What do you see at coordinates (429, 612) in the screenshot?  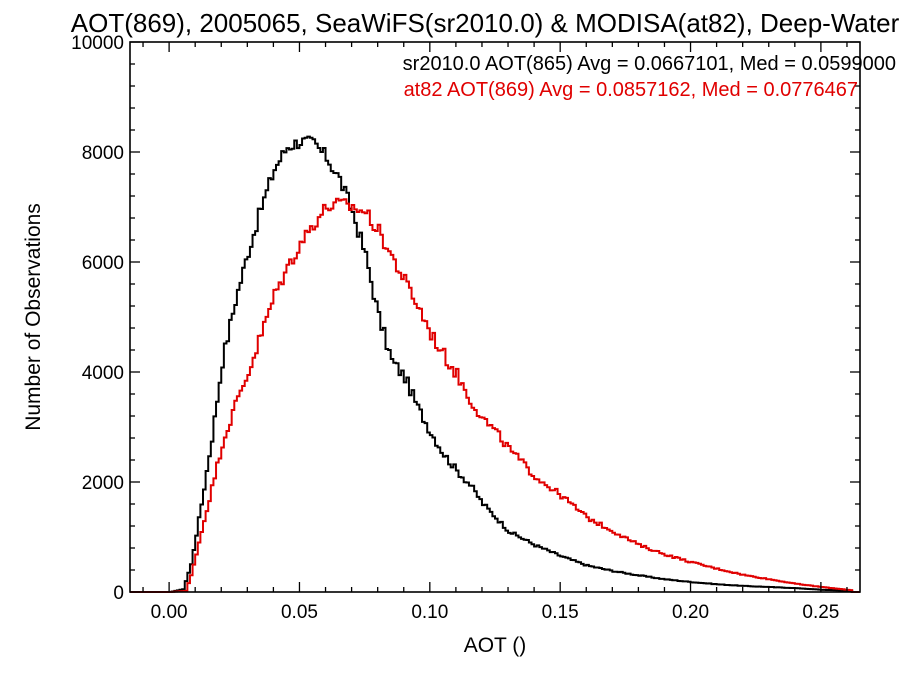 I see `x-tick-label: 0.10` at bounding box center [429, 612].